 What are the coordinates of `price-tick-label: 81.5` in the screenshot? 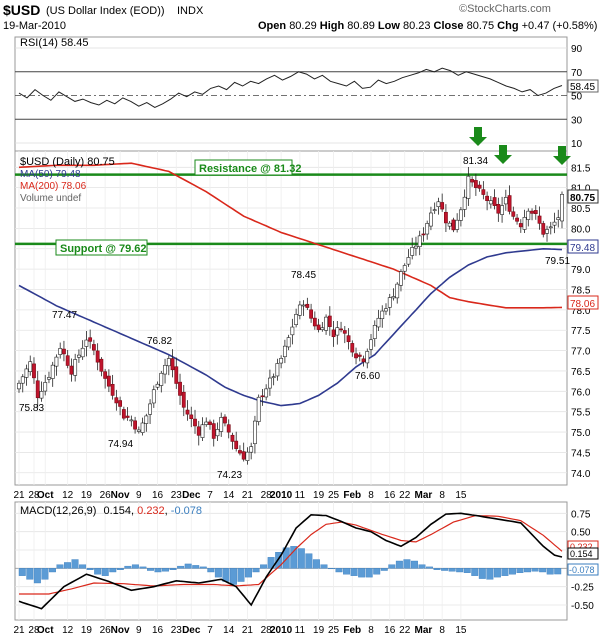 It's located at (581, 168).